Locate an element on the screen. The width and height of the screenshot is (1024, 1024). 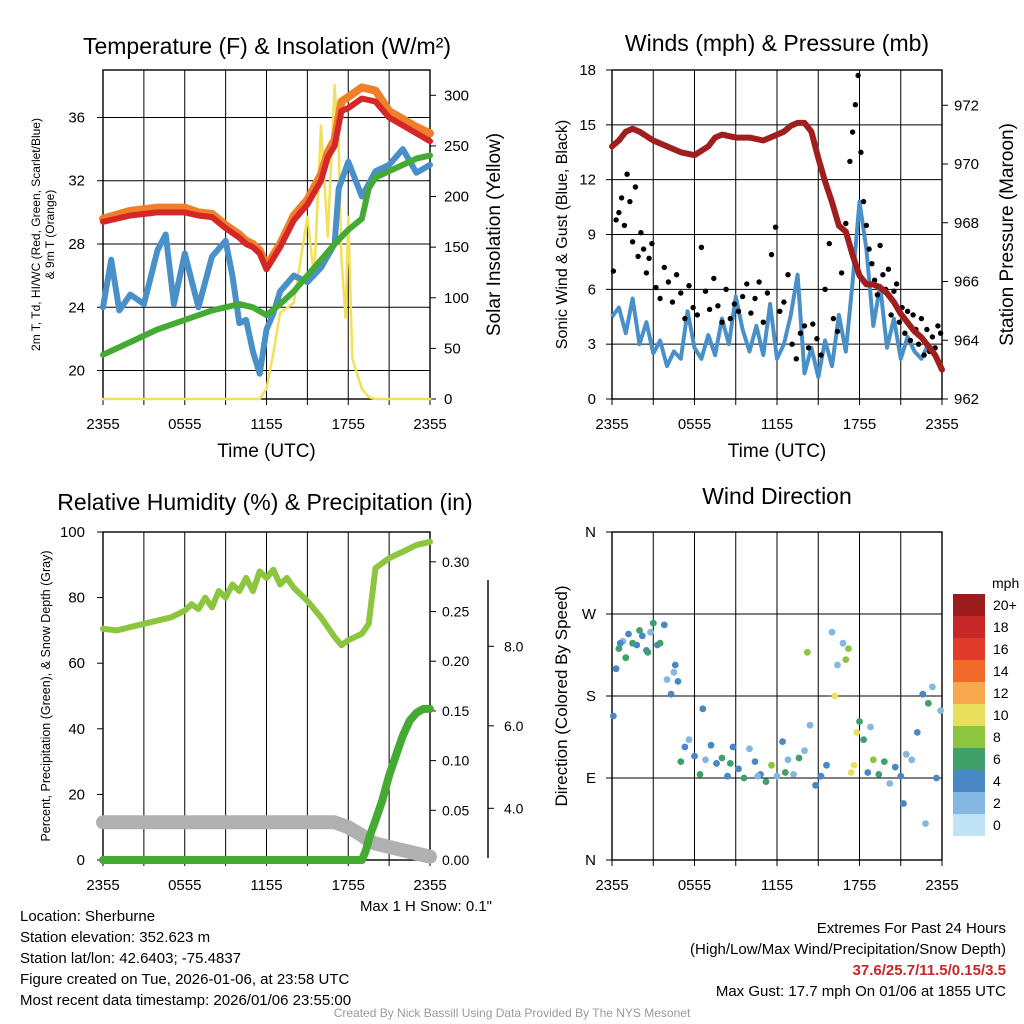
y2-tick-label: 966 is located at coordinates (966, 282).